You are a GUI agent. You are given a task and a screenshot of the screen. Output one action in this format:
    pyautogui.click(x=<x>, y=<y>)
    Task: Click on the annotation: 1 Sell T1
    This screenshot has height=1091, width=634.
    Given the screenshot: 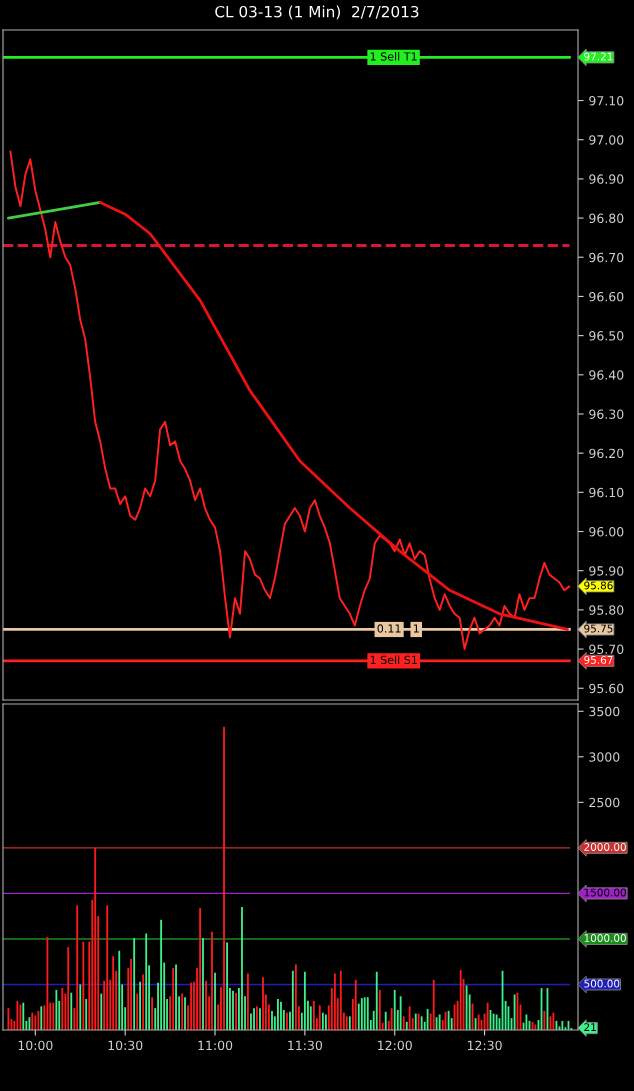 What is the action you would take?
    pyautogui.click(x=393, y=56)
    